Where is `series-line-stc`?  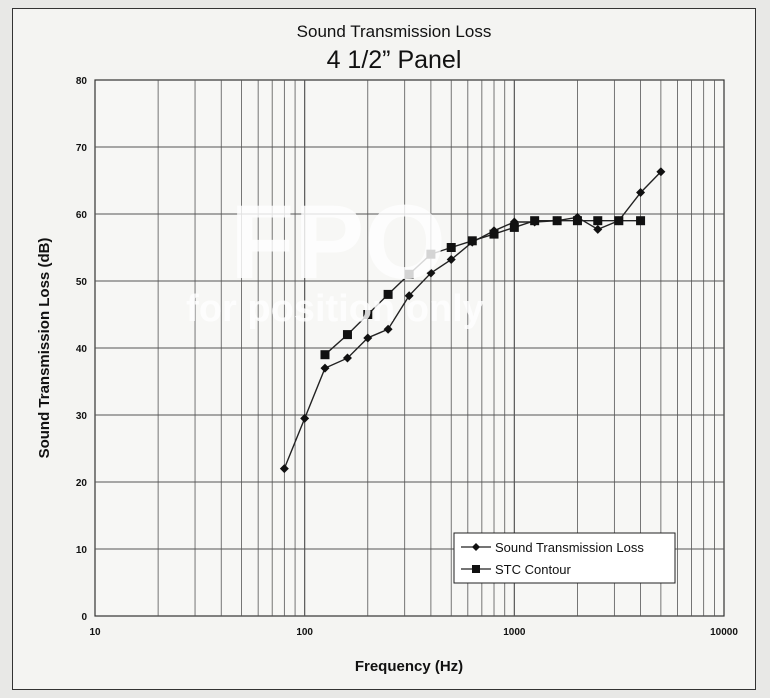 series-line-stc is located at coordinates (482, 287).